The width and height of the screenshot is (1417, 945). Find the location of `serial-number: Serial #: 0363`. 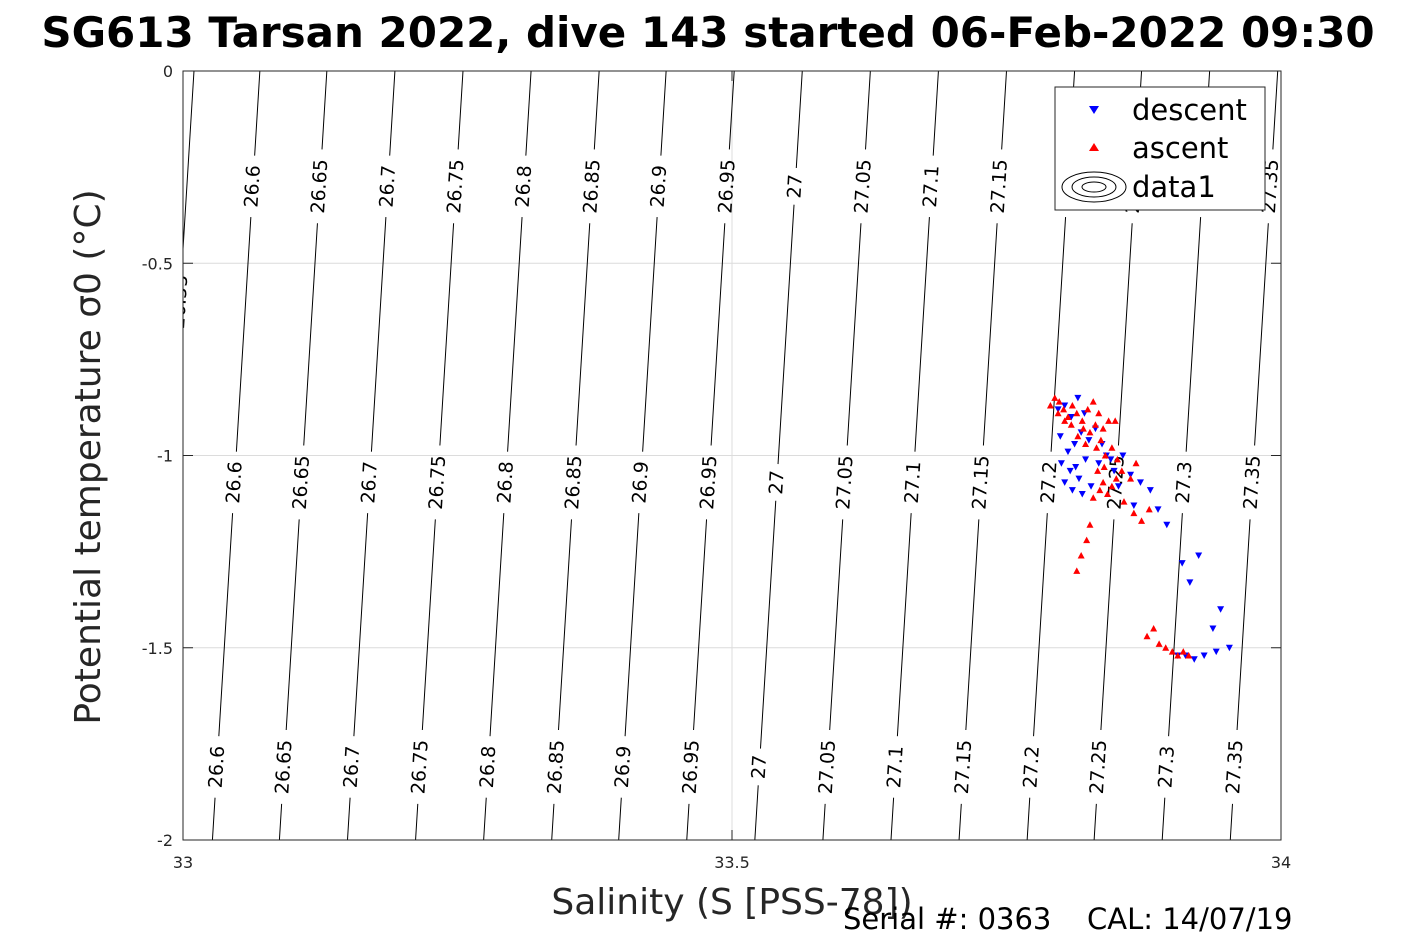

serial-number: Serial #: 0363 is located at coordinates (947, 919).